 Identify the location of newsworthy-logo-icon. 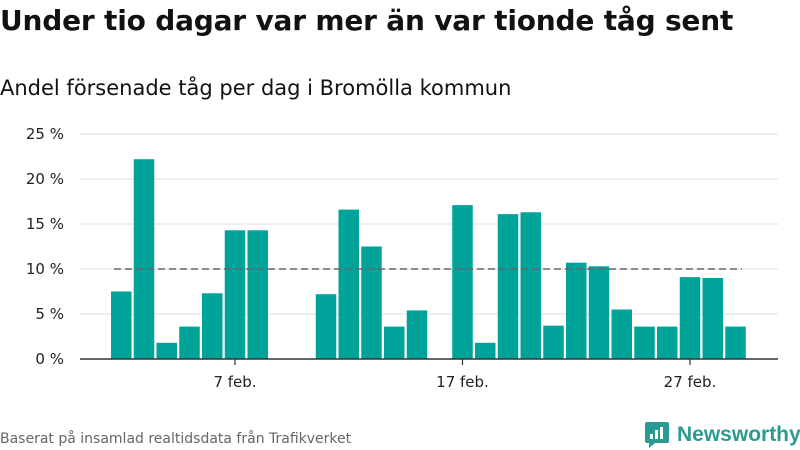
(657, 435).